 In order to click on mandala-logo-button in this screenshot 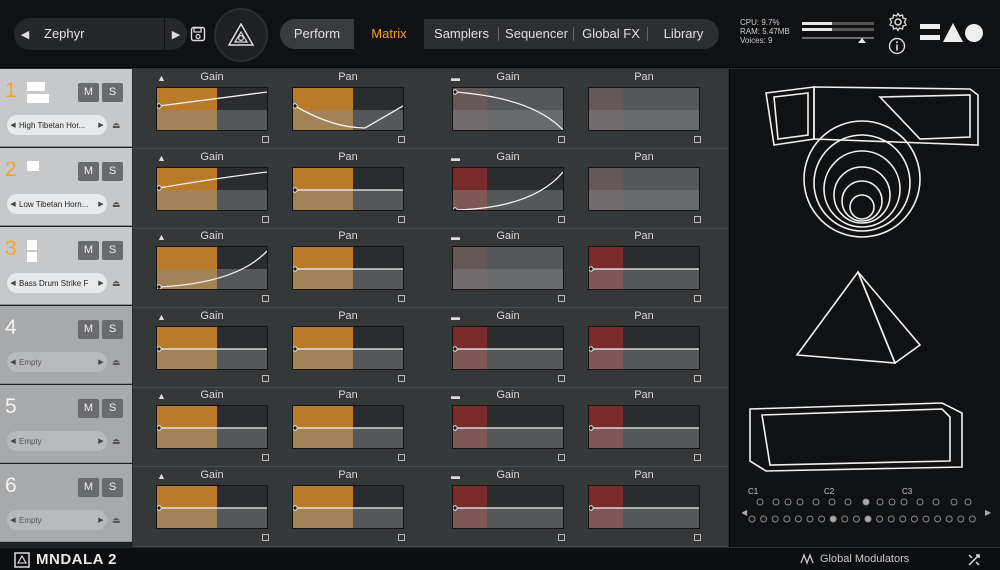, I will do `click(241, 35)`.